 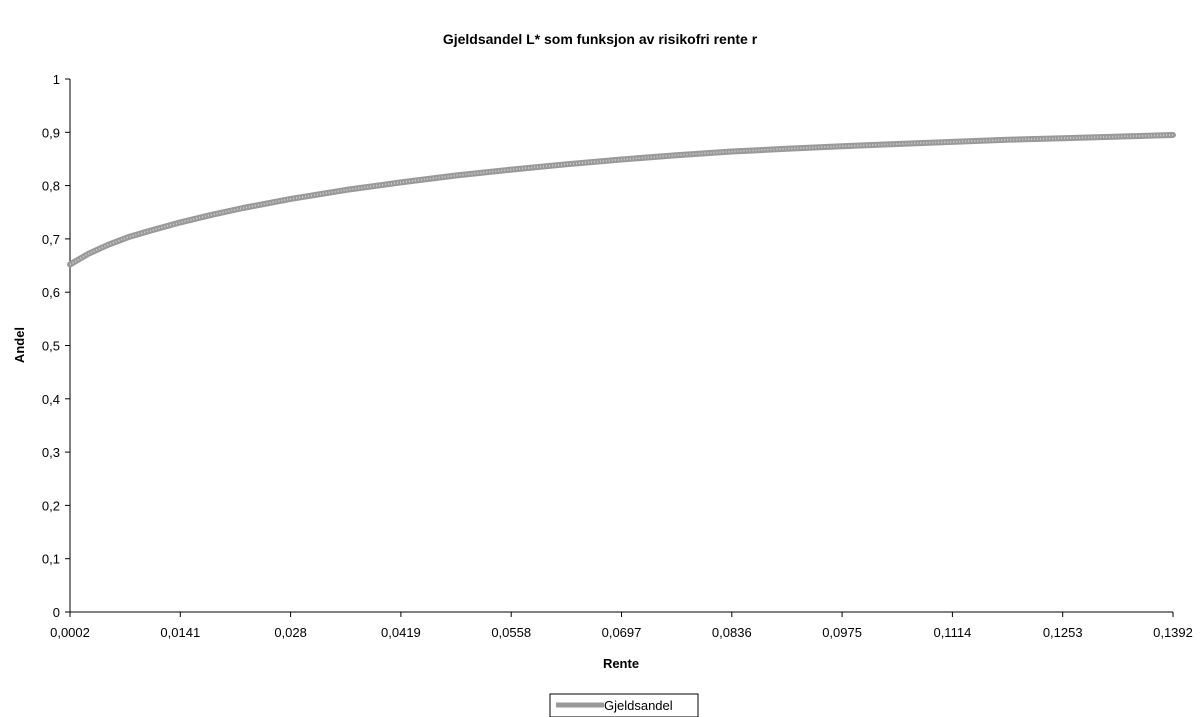 I want to click on y-axis-title: Andel, so click(x=19, y=345).